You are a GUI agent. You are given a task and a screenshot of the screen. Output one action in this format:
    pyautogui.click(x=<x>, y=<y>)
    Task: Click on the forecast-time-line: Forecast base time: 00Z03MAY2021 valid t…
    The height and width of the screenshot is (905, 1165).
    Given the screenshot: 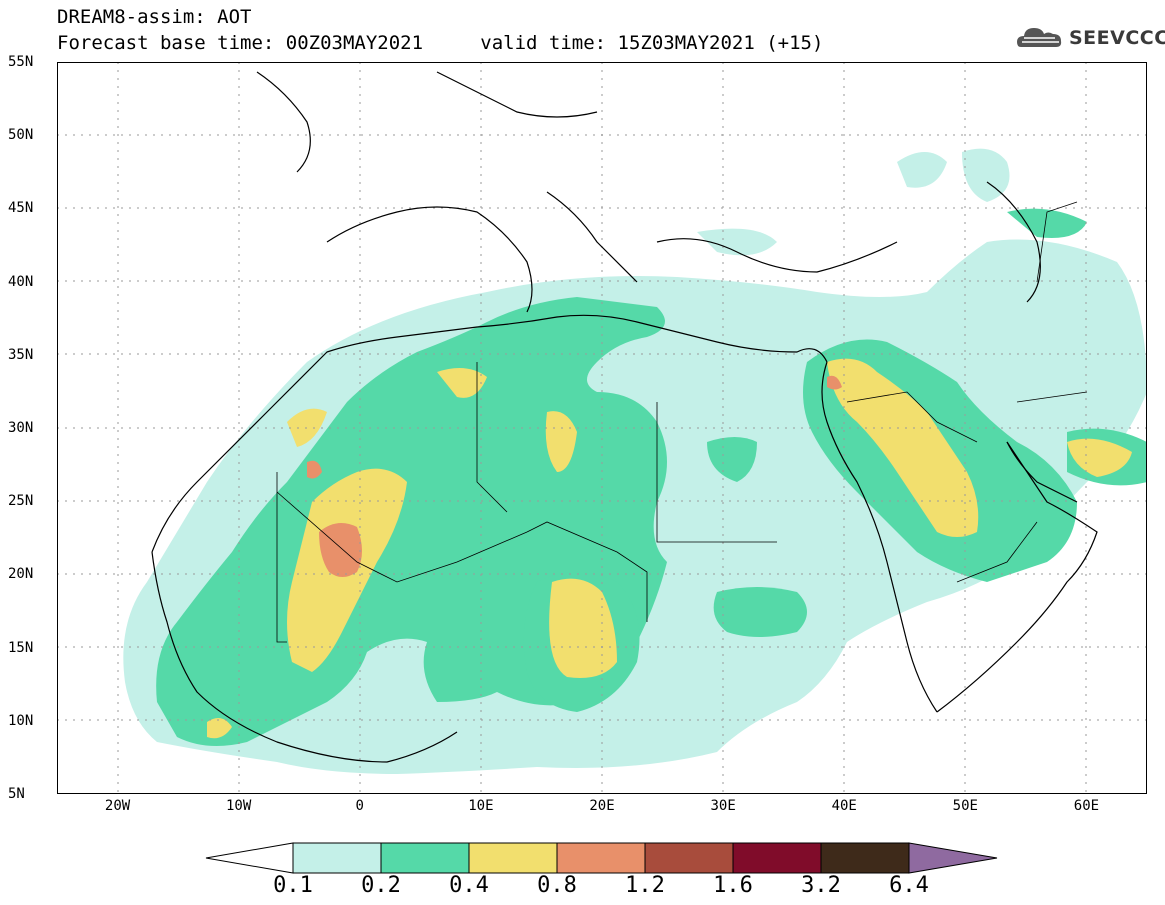 What is the action you would take?
    pyautogui.click(x=440, y=43)
    